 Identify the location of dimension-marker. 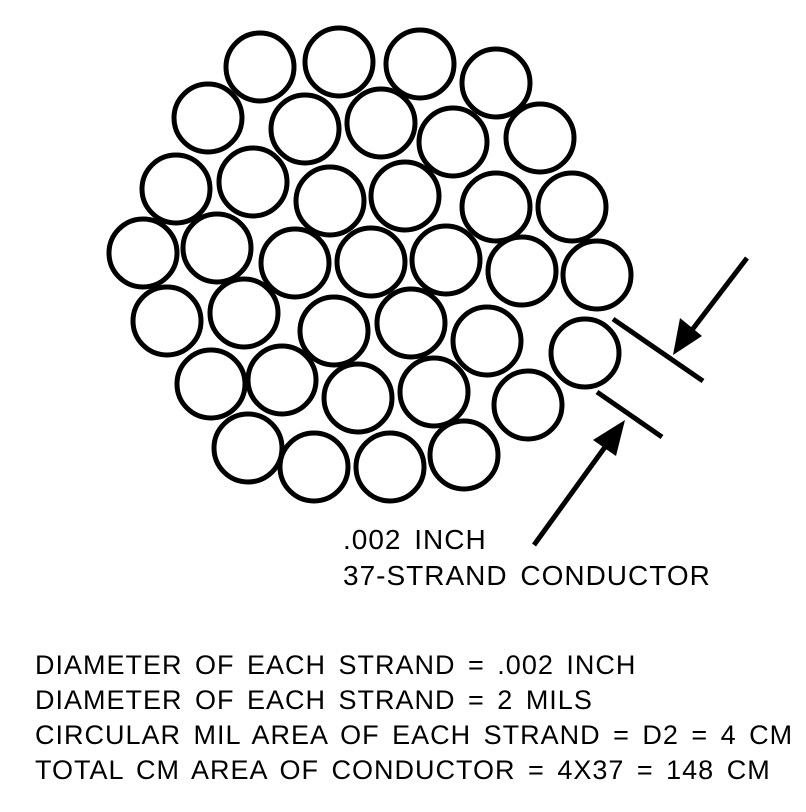
(640, 401).